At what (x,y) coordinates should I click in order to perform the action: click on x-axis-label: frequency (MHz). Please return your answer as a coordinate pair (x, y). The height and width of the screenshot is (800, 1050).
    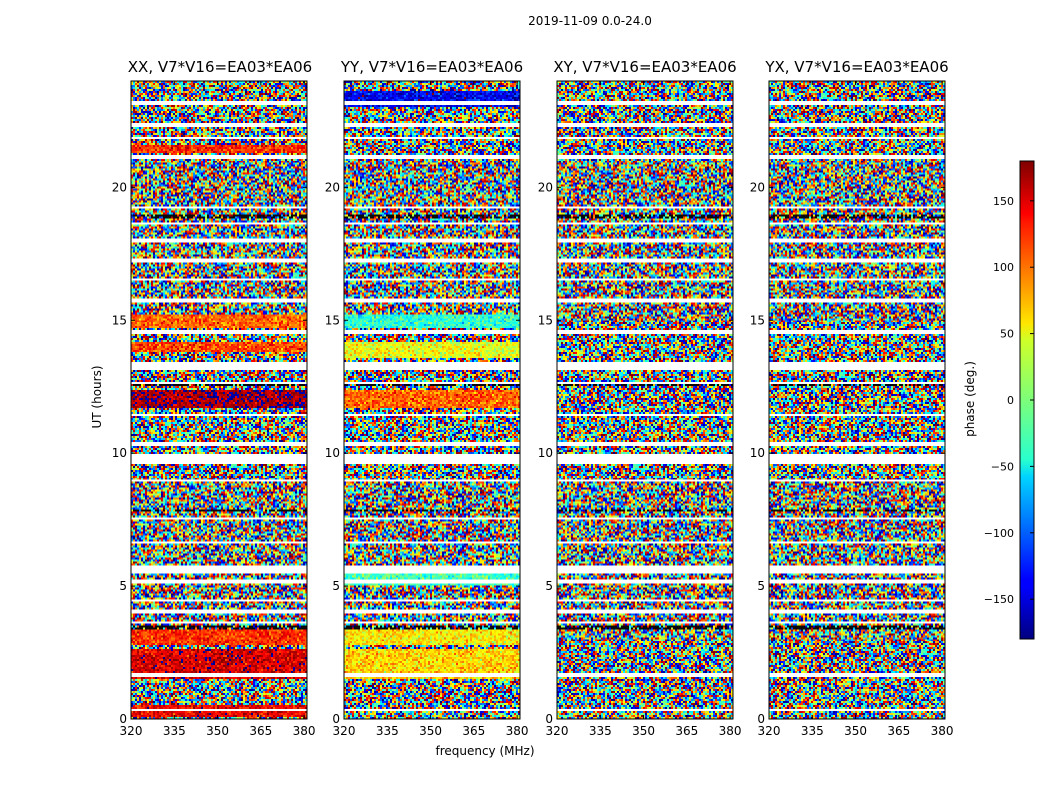
    Looking at the image, I should click on (485, 751).